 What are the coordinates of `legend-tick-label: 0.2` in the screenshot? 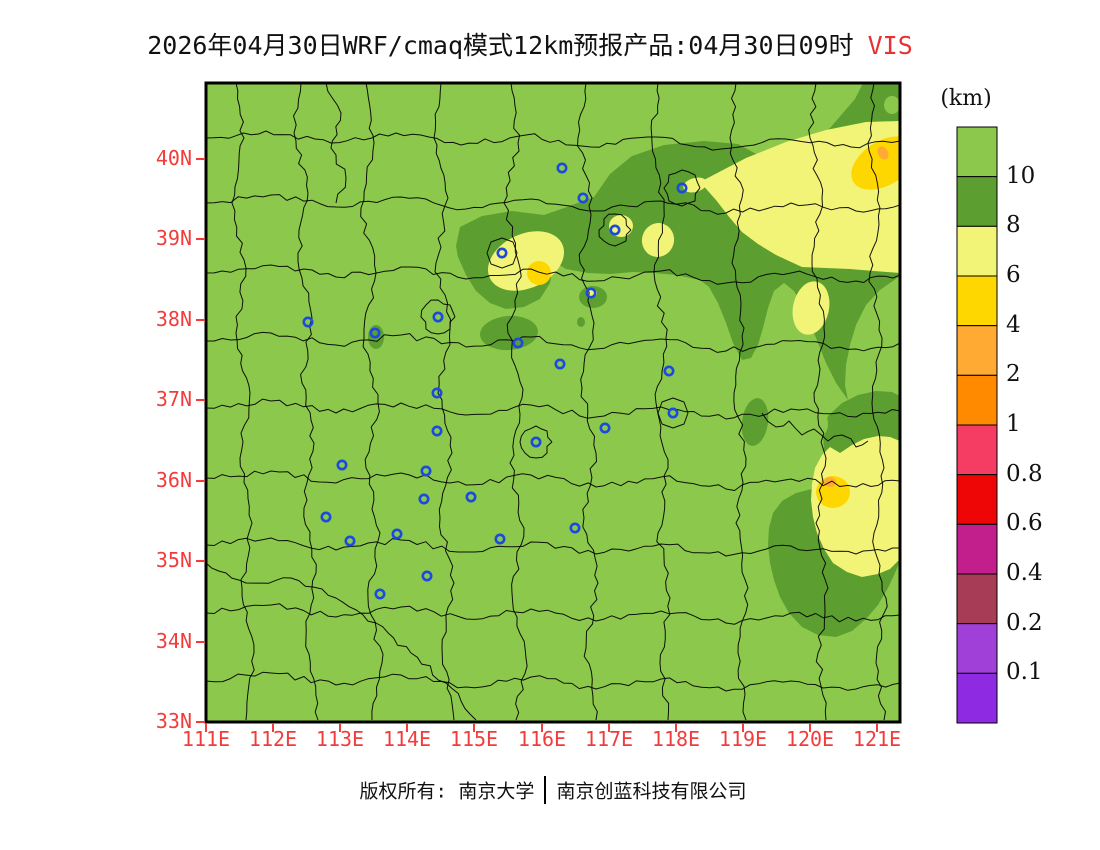 It's located at (1024, 622).